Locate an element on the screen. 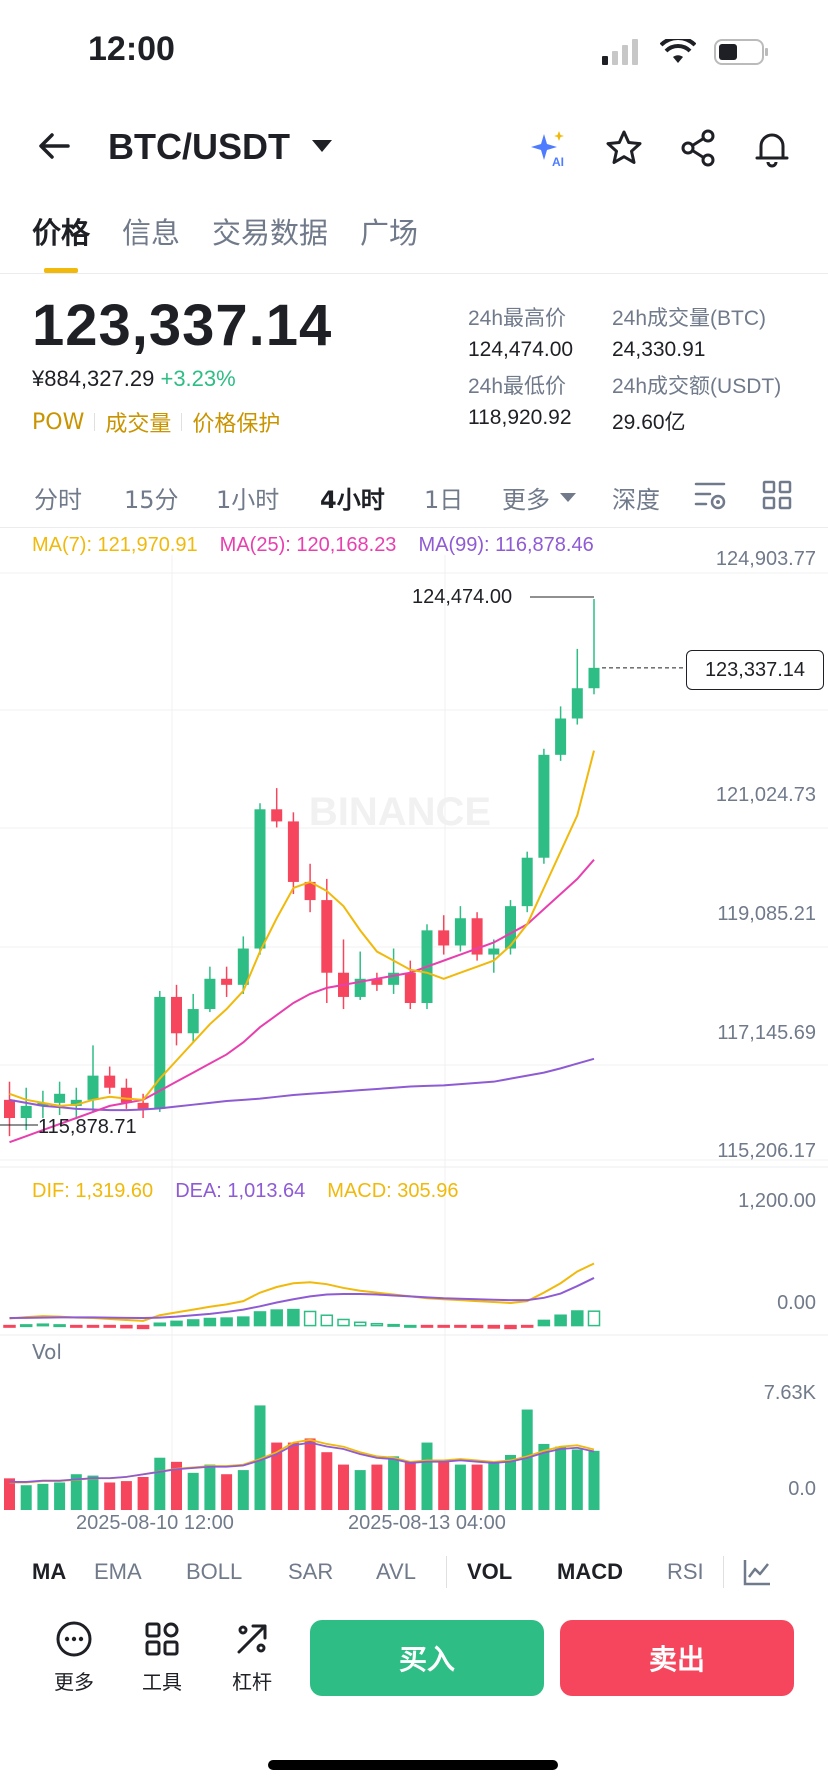 Image resolution: width=828 pixels, height=1792 pixels. indicator-settings-icon is located at coordinates (757, 1572).